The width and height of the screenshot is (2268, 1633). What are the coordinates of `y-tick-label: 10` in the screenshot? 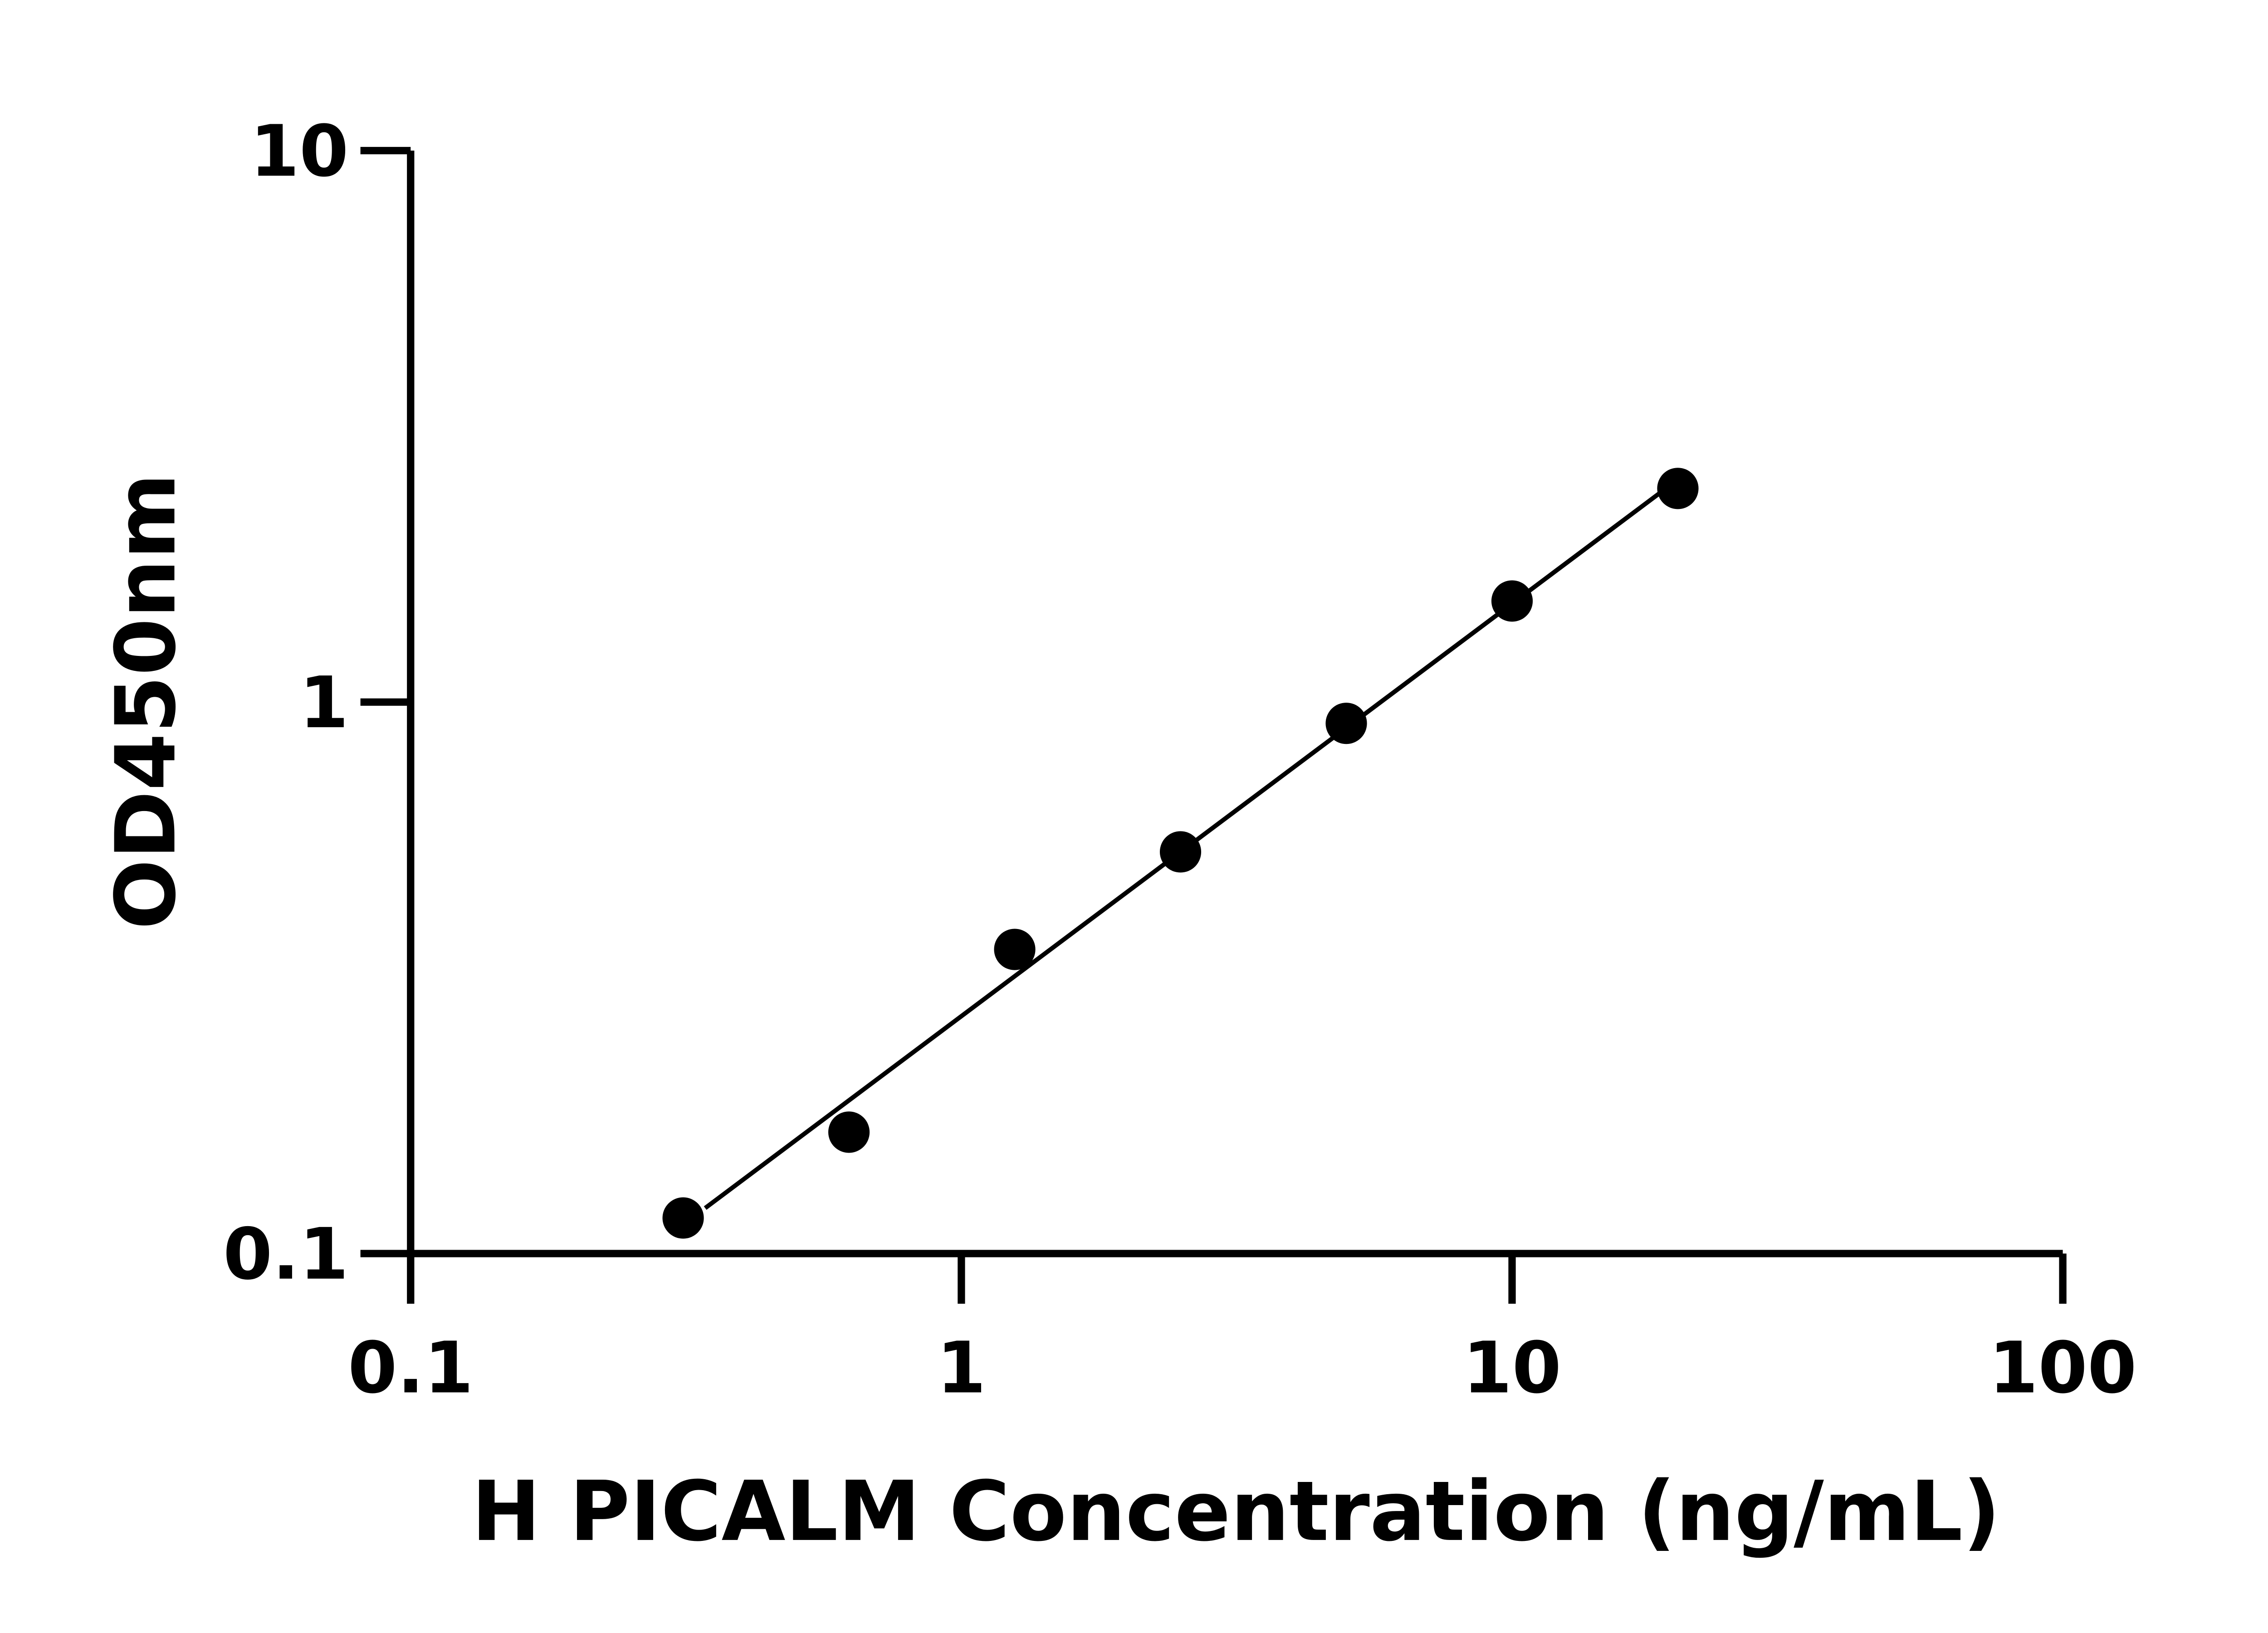 It's located at (299, 151).